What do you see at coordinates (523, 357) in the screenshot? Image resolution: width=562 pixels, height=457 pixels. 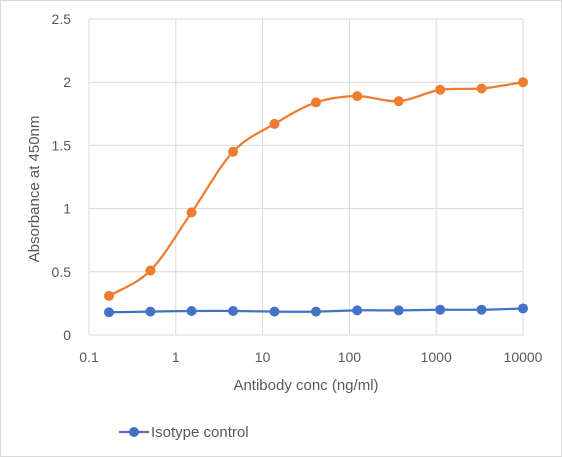 I see `x-tick-label: 10000` at bounding box center [523, 357].